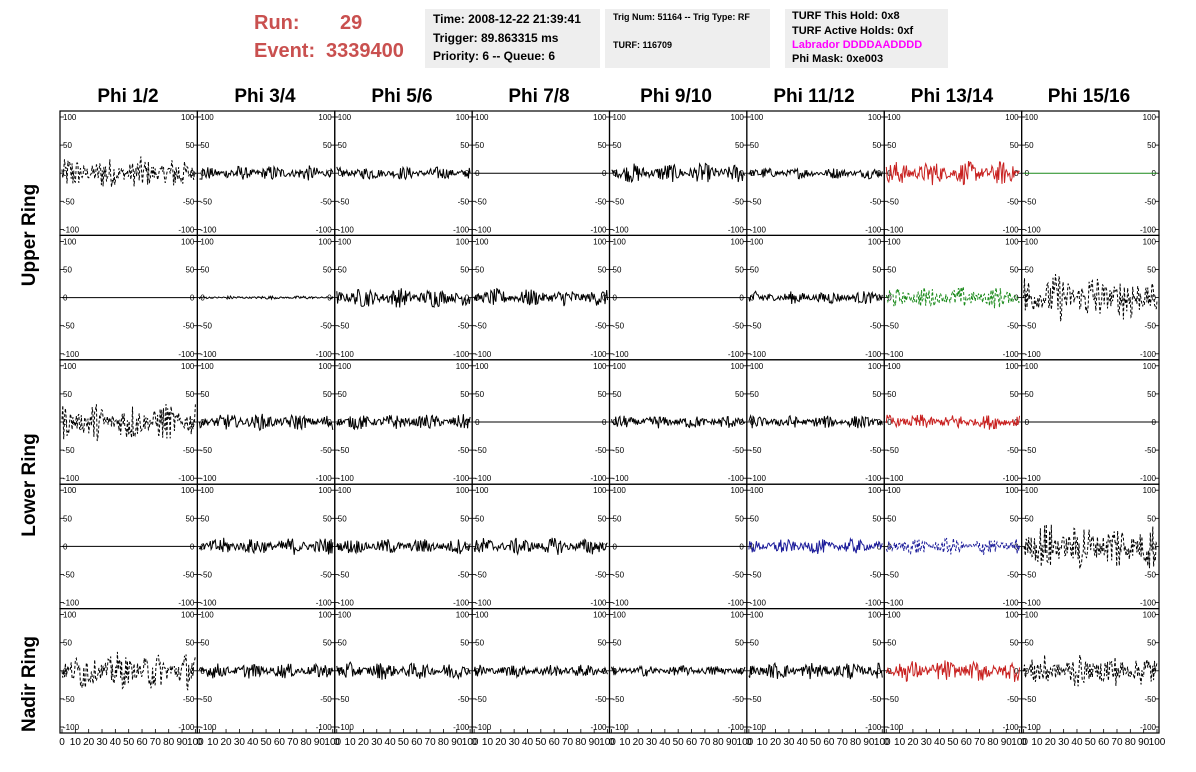 This screenshot has height=772, width=1196. Describe the element at coordinates (266, 422) in the screenshot. I see `waveform-trace-r2-c1` at that location.